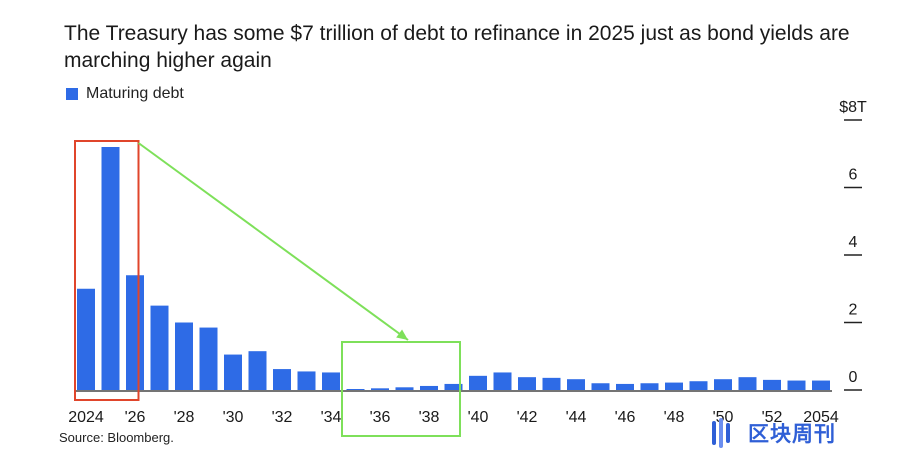 The image size is (900, 451). What do you see at coordinates (853, 310) in the screenshot?
I see `y-tick-label: 2` at bounding box center [853, 310].